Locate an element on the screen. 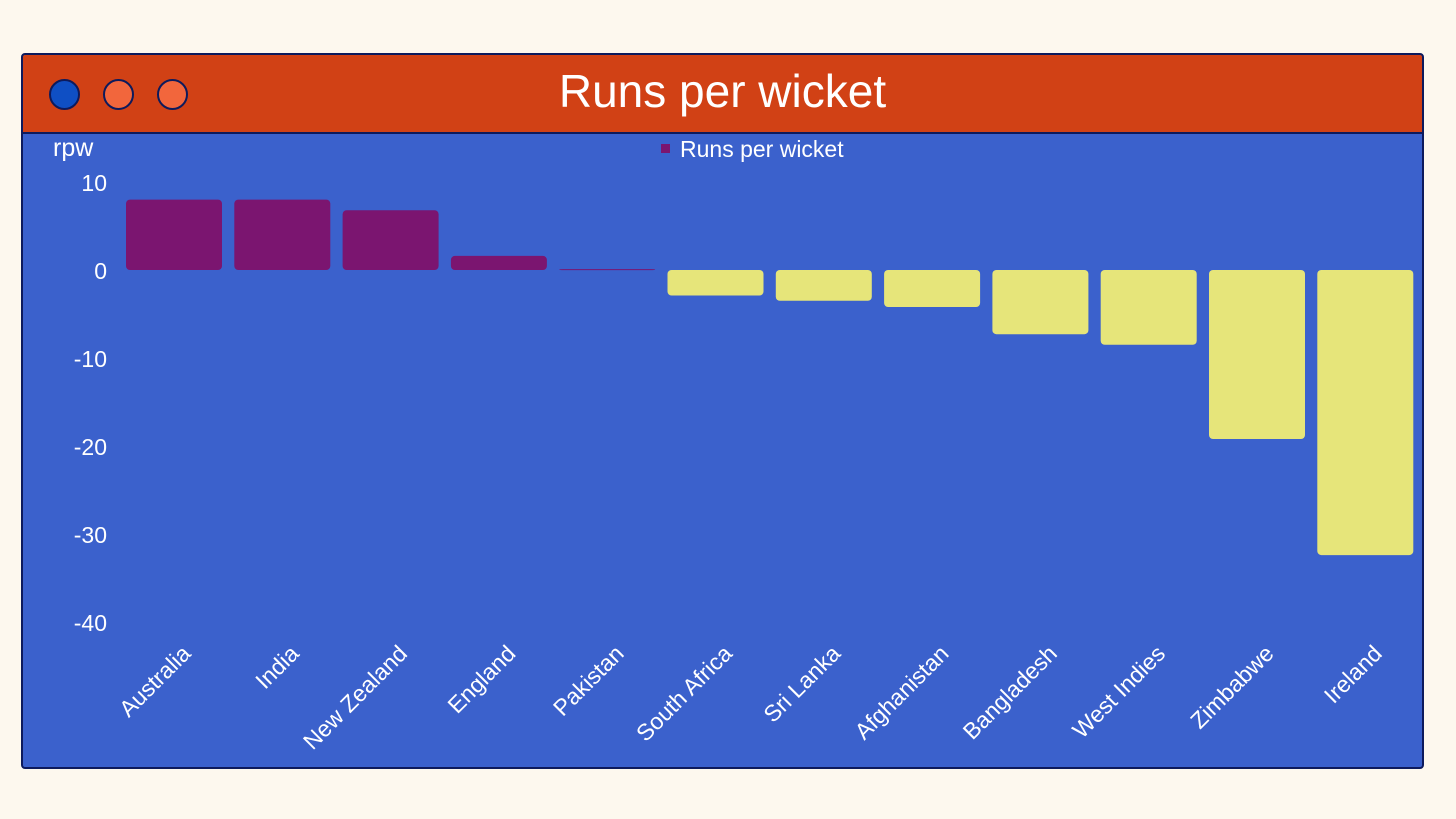  page-title: Runs per wicket is located at coordinates (722, 91).